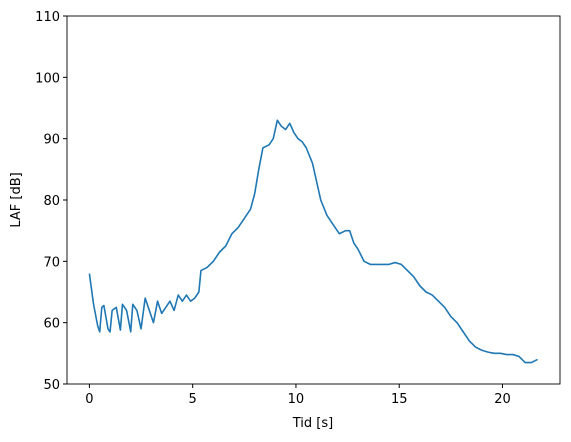 This screenshot has height=442, width=571. Describe the element at coordinates (193, 399) in the screenshot. I see `x-tick-label: 5` at that location.